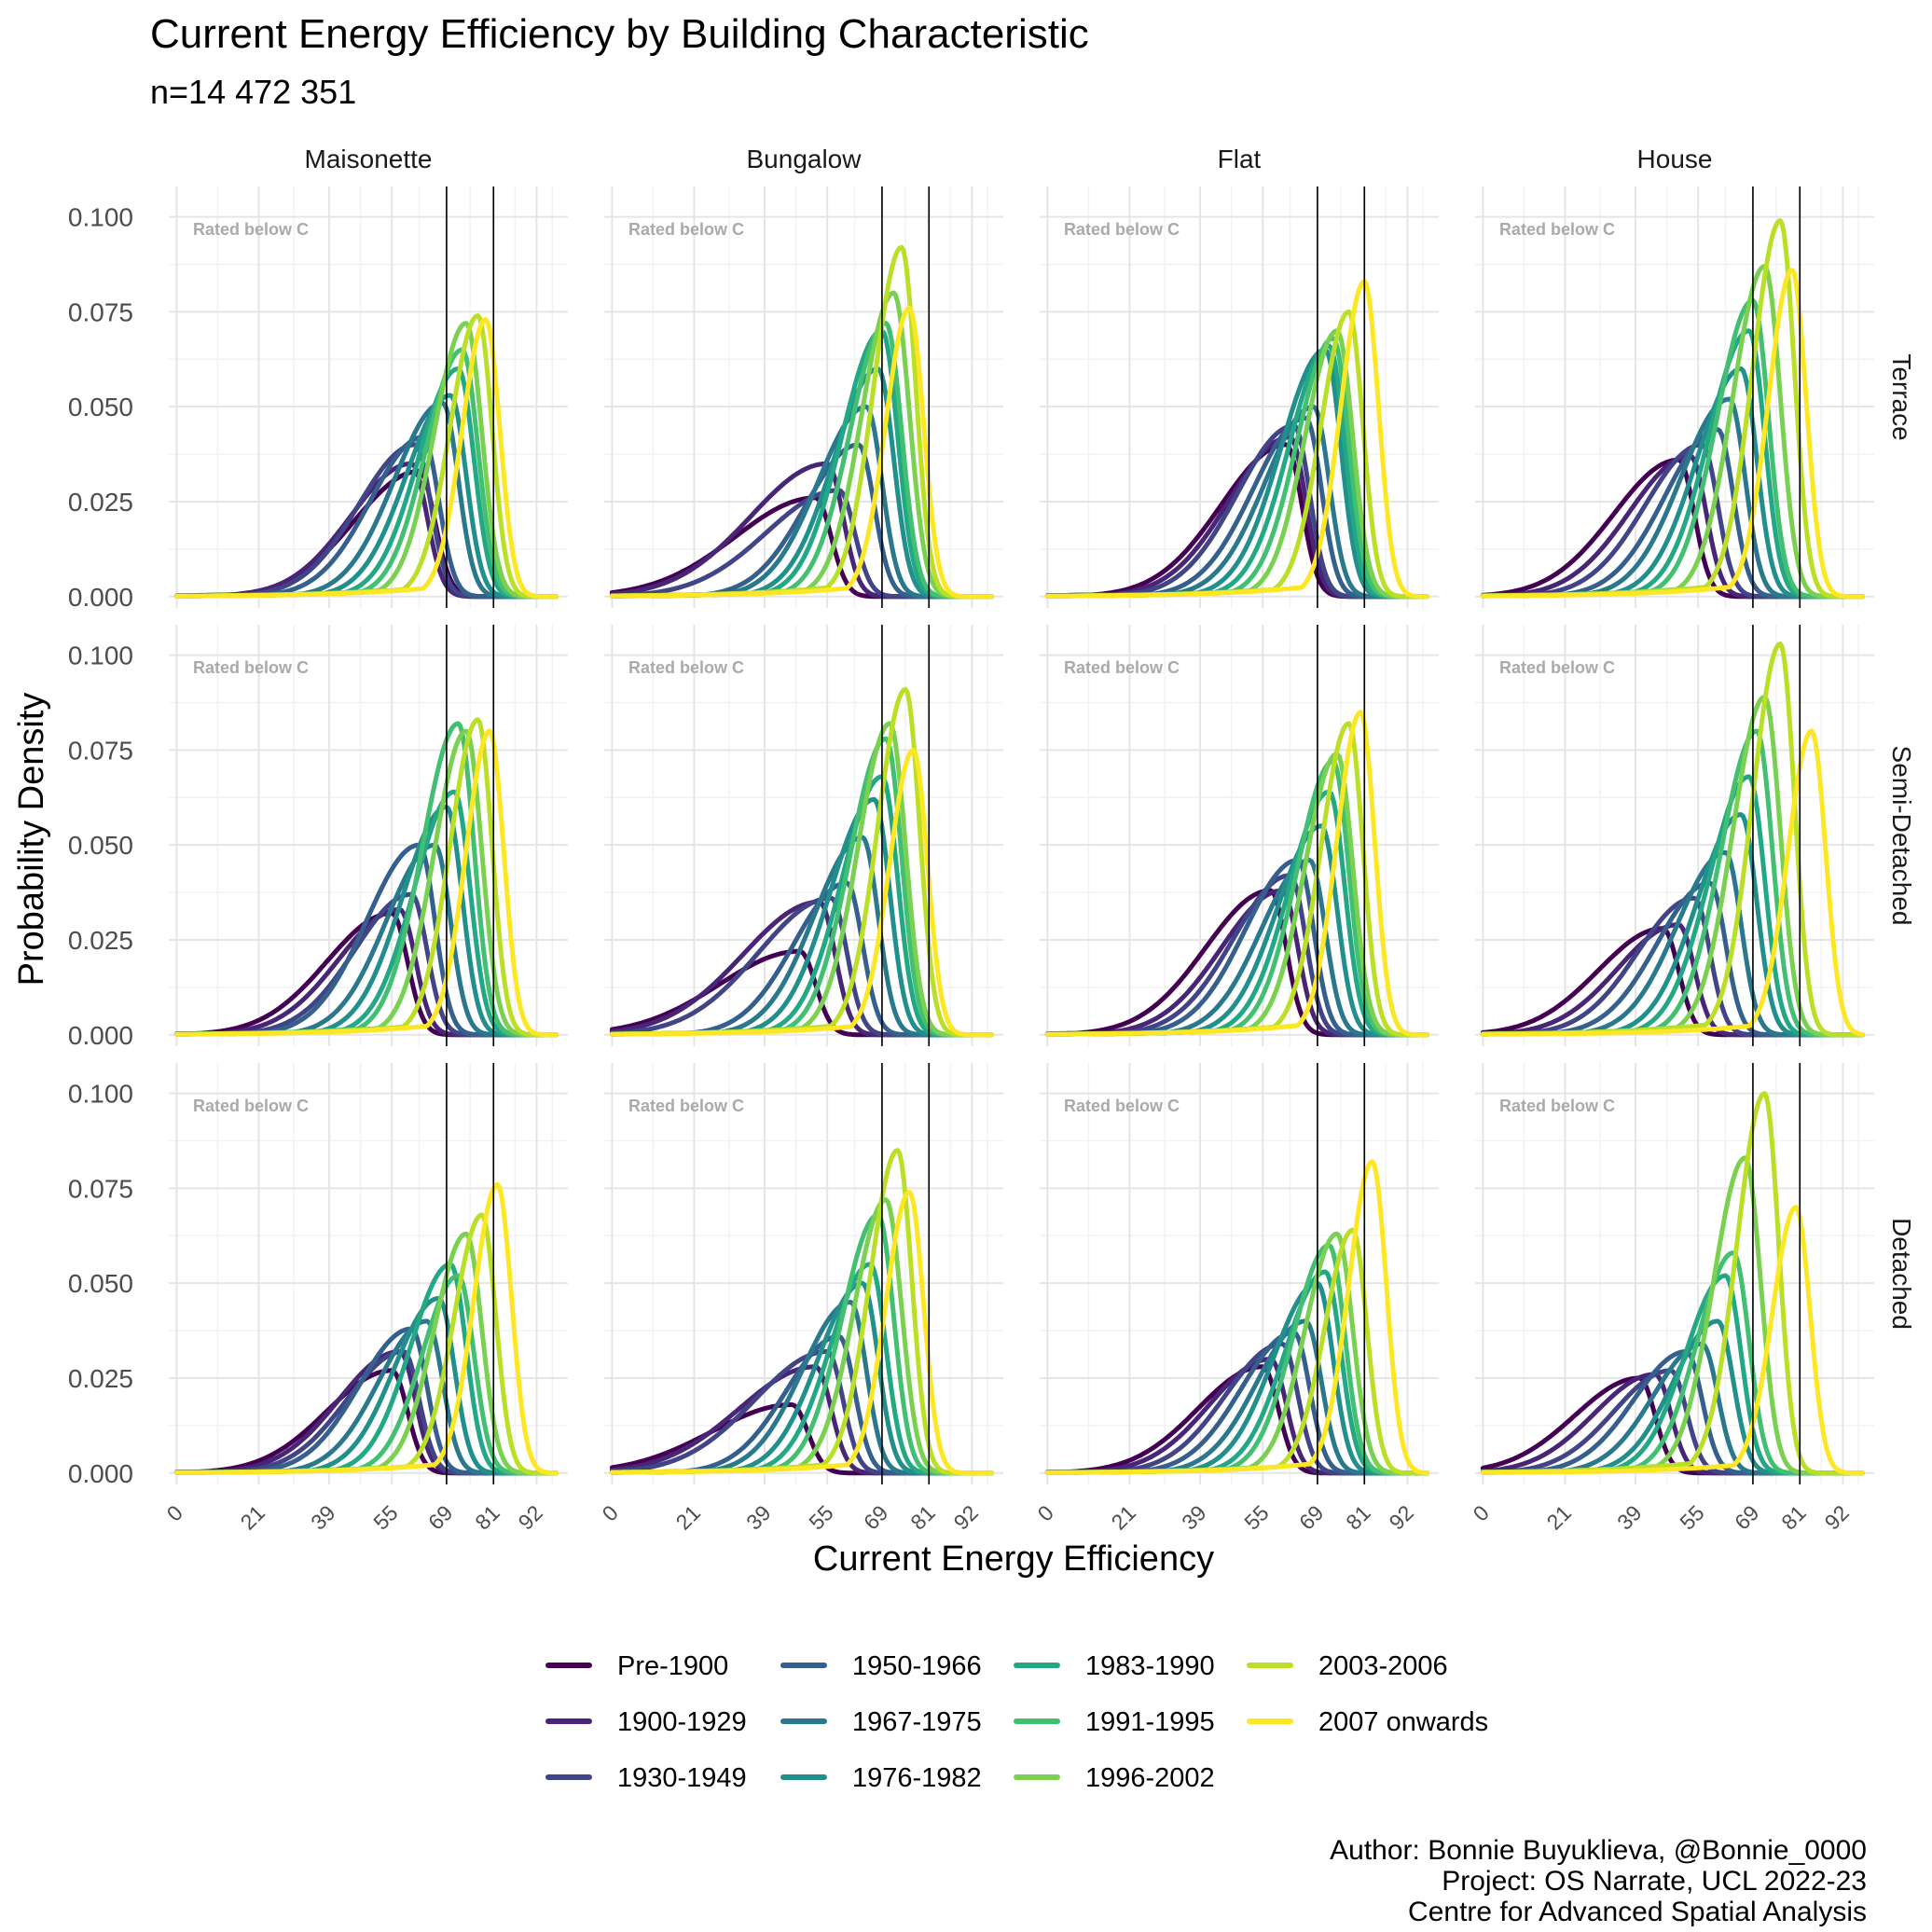 This screenshot has width=1932, height=1932. I want to click on legend-item-2007-onwards: 2007 onwards, so click(1367, 1722).